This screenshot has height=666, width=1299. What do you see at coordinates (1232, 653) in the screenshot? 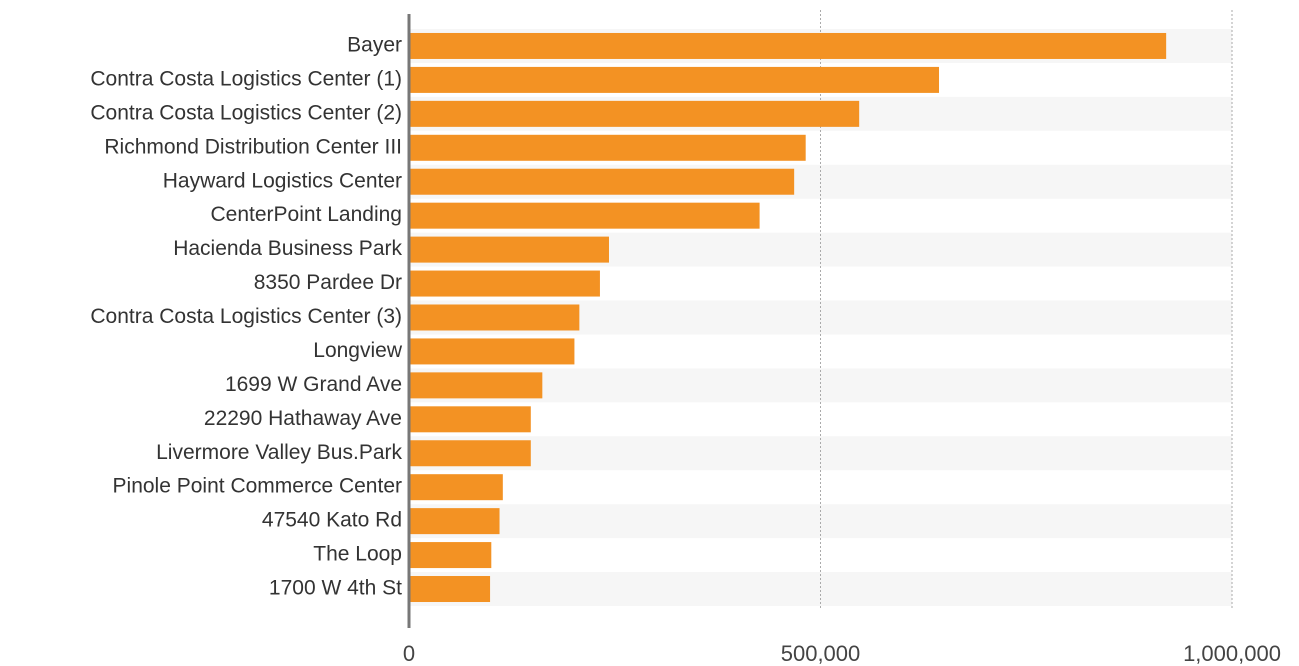
I see `x-tick-label: 1,000,000` at bounding box center [1232, 653].